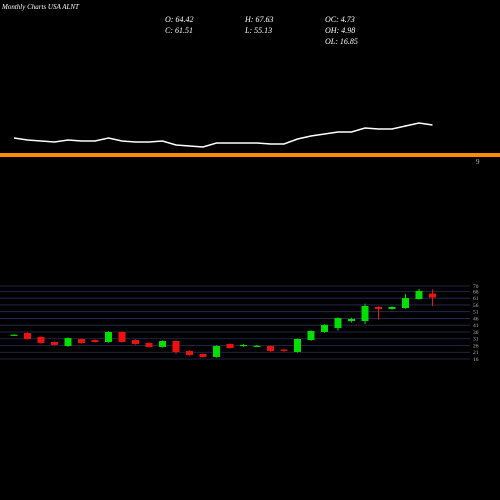  Describe the element at coordinates (476, 353) in the screenshot. I see `y-tick-label: 21` at that location.